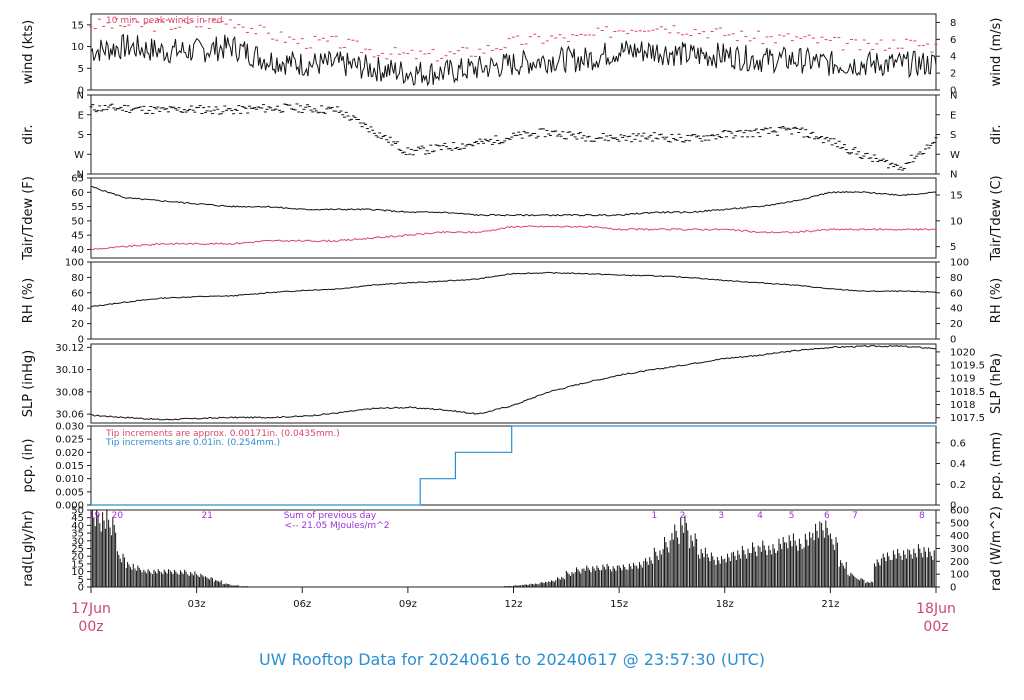  I want to click on time-tick-label: 15z, so click(619, 604).